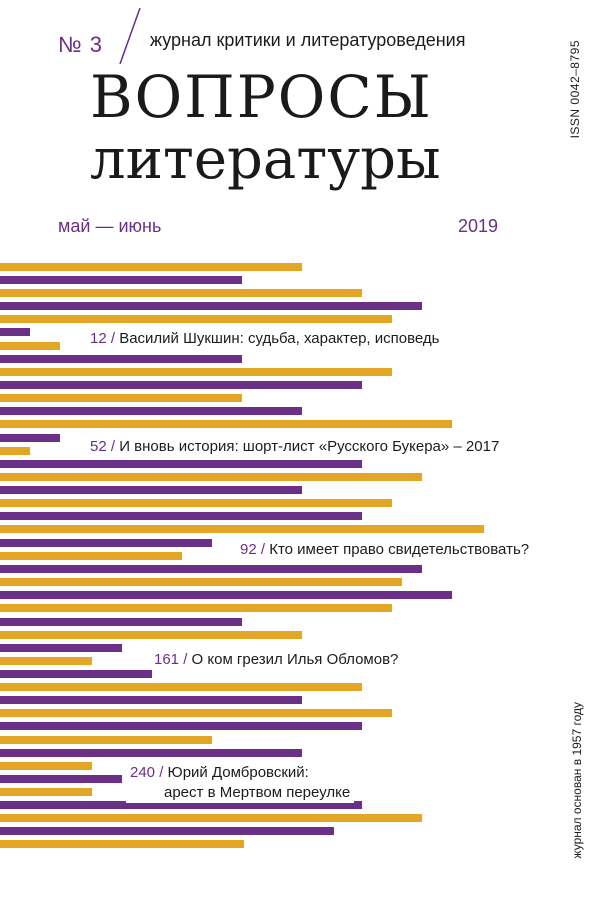 This screenshot has height=898, width=594. Describe the element at coordinates (261, 97) in the screenshot. I see `journal-title-line1: ВОПРОСЫ` at that location.